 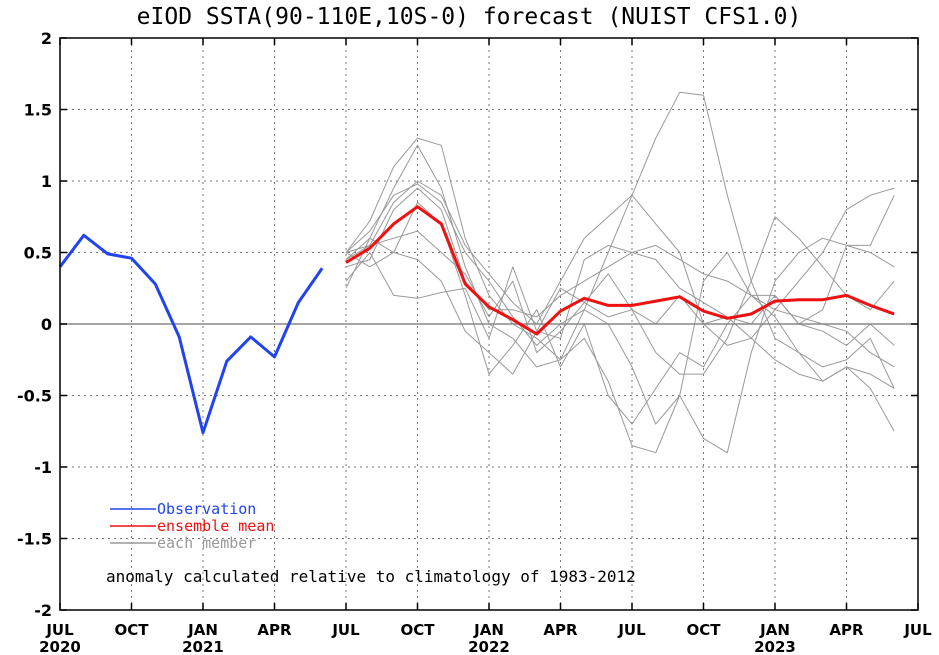 What do you see at coordinates (60, 646) in the screenshot?
I see `x-tick-year-label: 2020` at bounding box center [60, 646].